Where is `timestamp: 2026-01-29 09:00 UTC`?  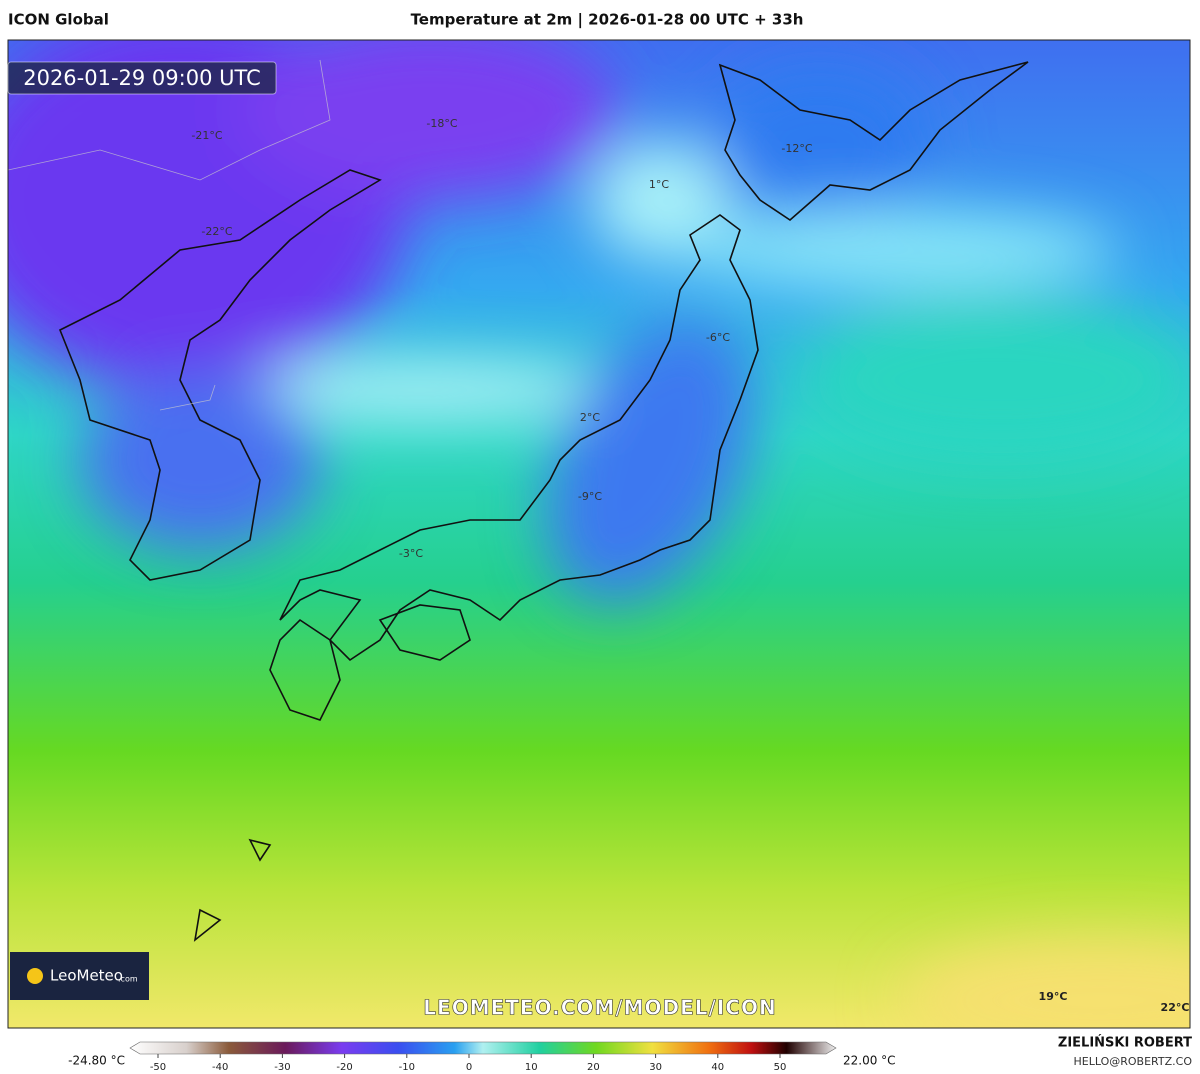 timestamp: 2026-01-29 09:00 UTC is located at coordinates (142, 78).